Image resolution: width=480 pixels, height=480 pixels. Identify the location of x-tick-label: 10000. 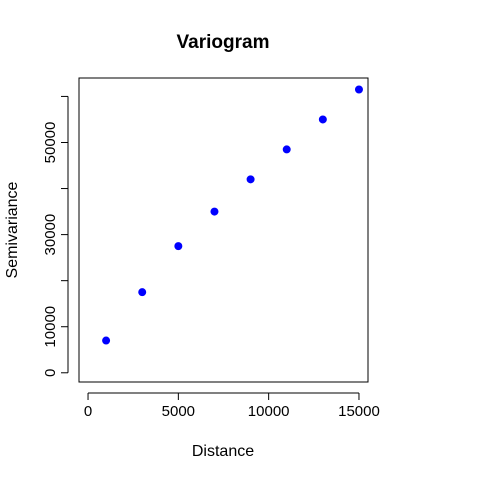
(269, 411).